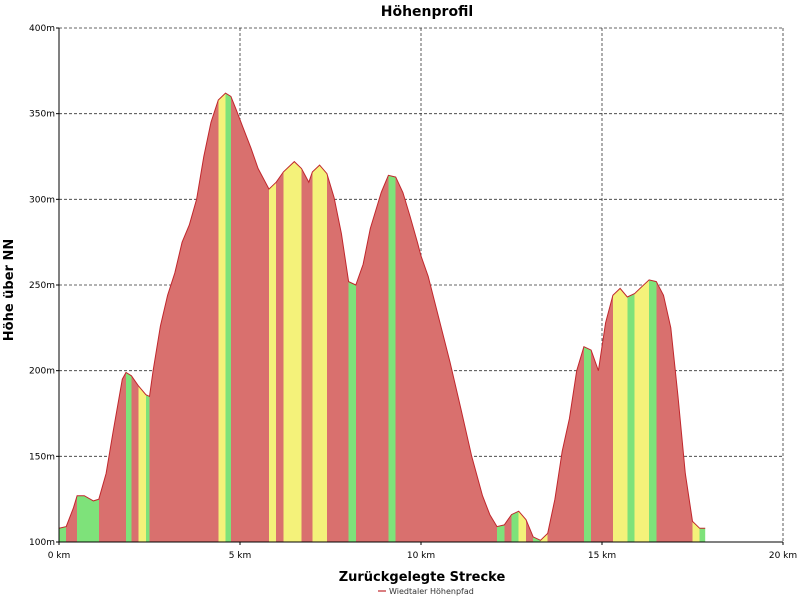 The image size is (800, 600). I want to click on y-tick-label: 100m, so click(42, 543).